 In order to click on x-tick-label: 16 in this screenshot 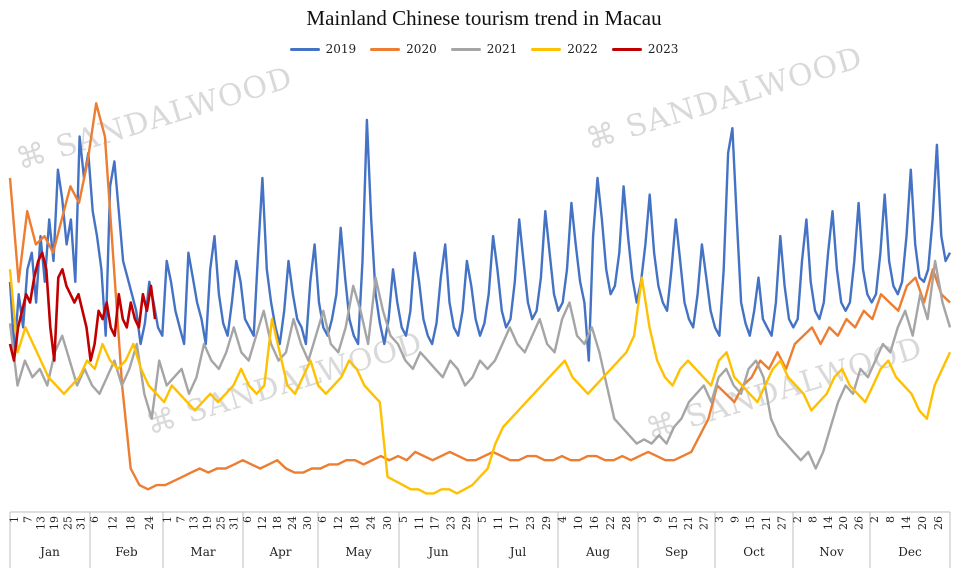, I will do `click(594, 523)`.